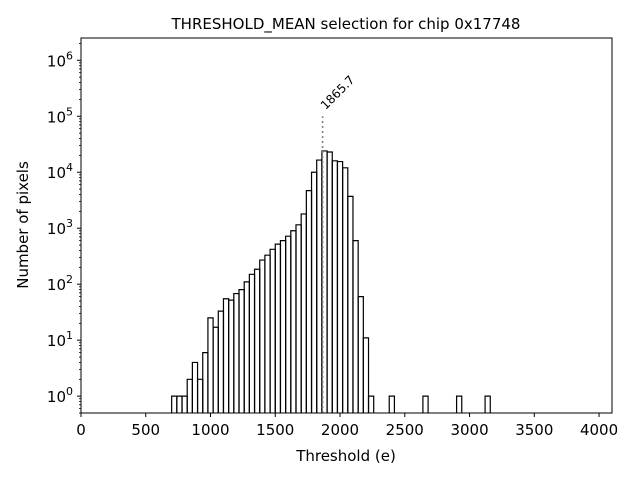 This screenshot has width=640, height=480. Describe the element at coordinates (60, 171) in the screenshot. I see `y-tick-label: 10⁴` at that location.